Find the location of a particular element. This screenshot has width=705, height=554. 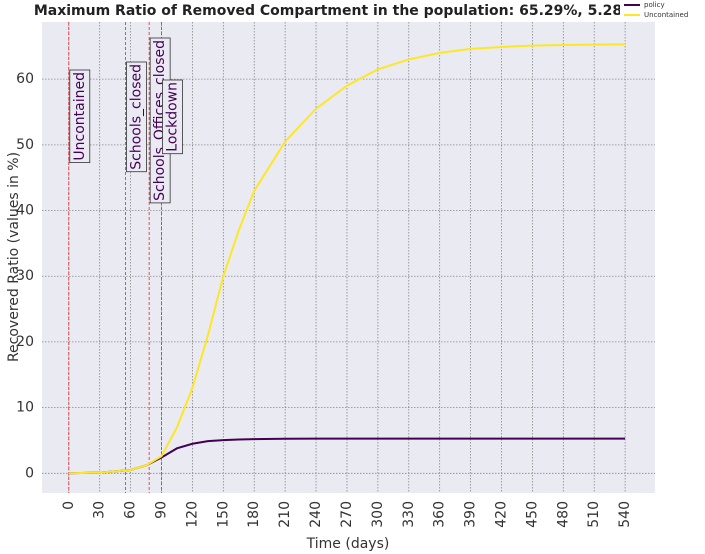

legend-box is located at coordinates (662, 11).